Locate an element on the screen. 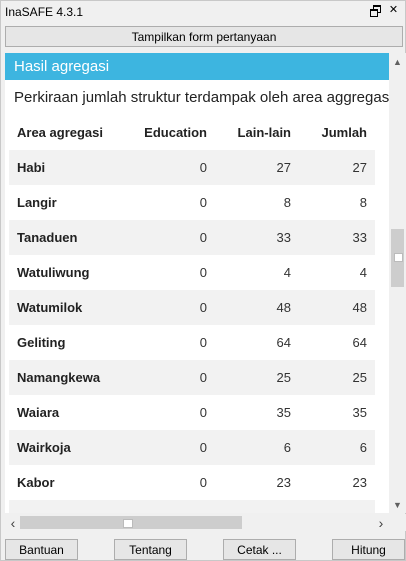 The height and width of the screenshot is (561, 406). horizontal-scroll-thumb is located at coordinates (131, 522).